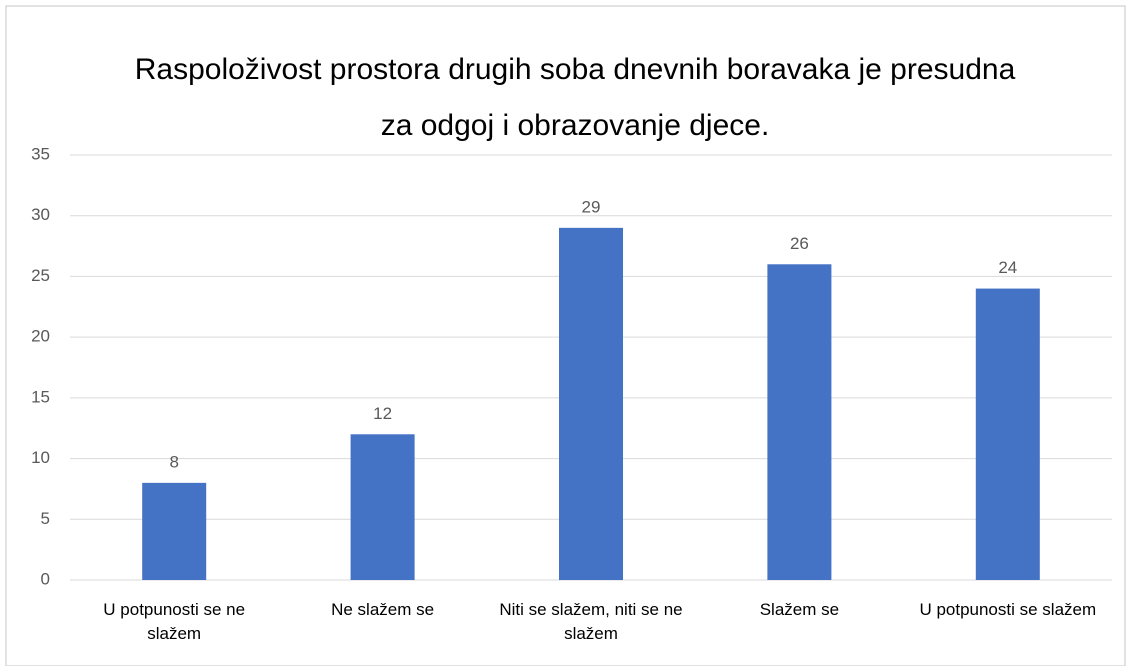 The width and height of the screenshot is (1131, 666). Describe the element at coordinates (40, 457) in the screenshot. I see `y-tick-label: 10` at that location.